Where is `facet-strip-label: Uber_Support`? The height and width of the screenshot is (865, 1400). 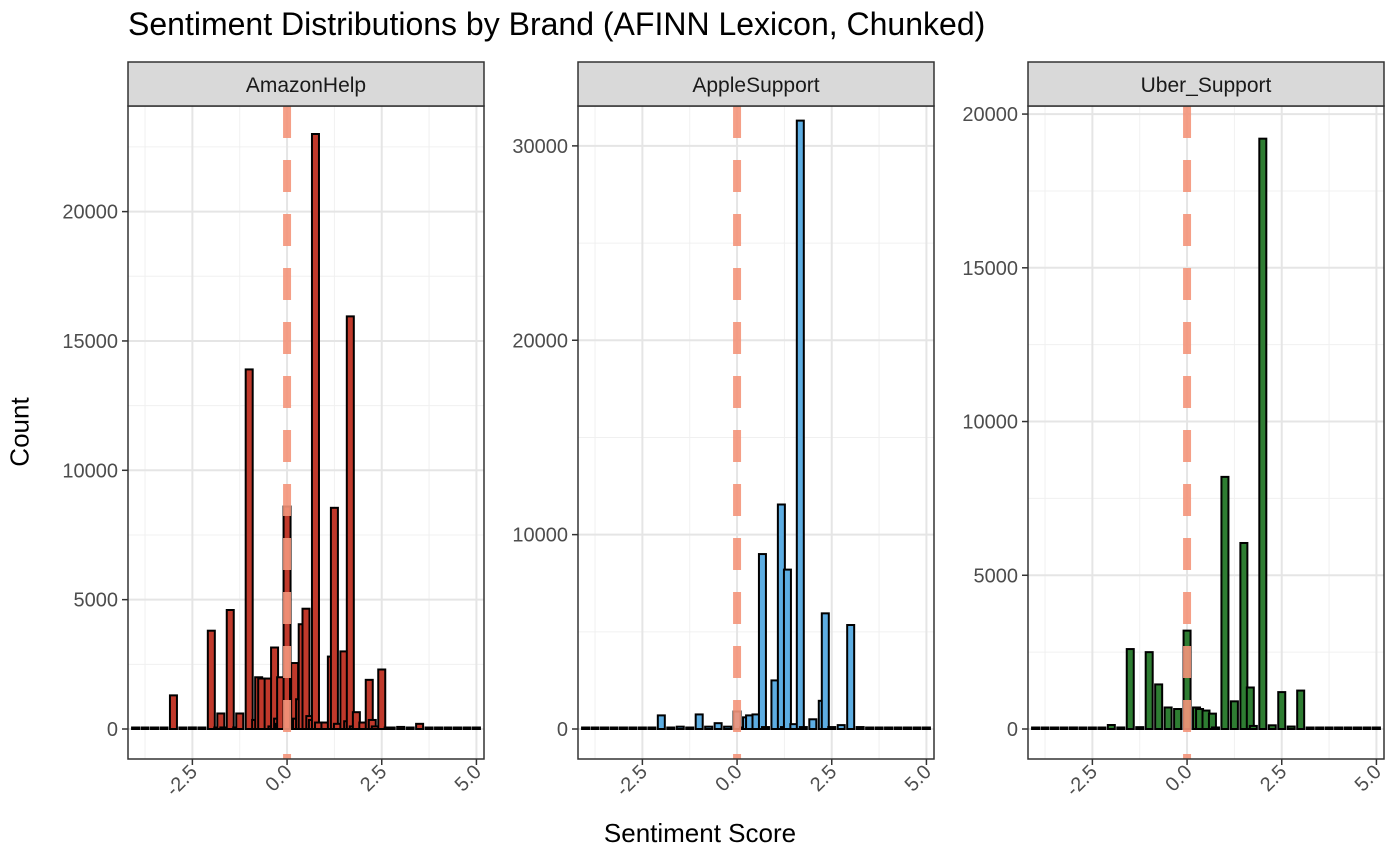
facet-strip-label: Uber_Support is located at coordinates (1206, 85).